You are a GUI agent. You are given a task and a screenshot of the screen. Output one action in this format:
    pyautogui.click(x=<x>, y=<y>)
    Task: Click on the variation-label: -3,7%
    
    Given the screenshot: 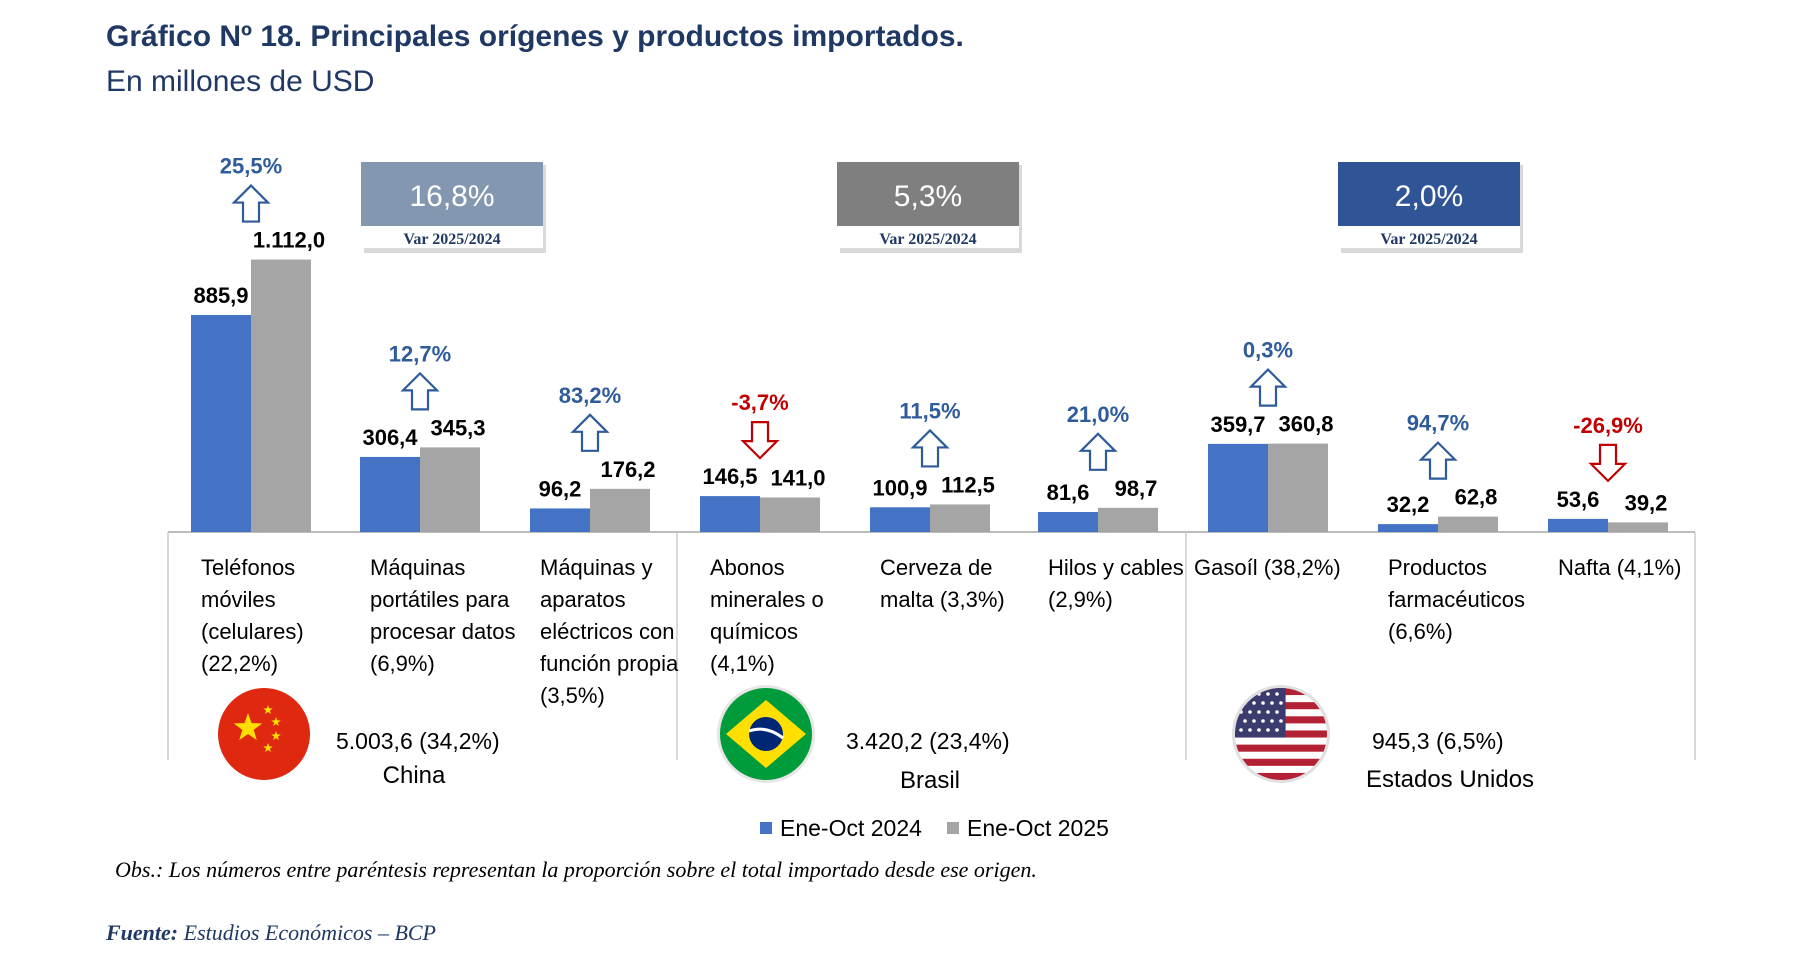 What is the action you would take?
    pyautogui.click(x=759, y=402)
    